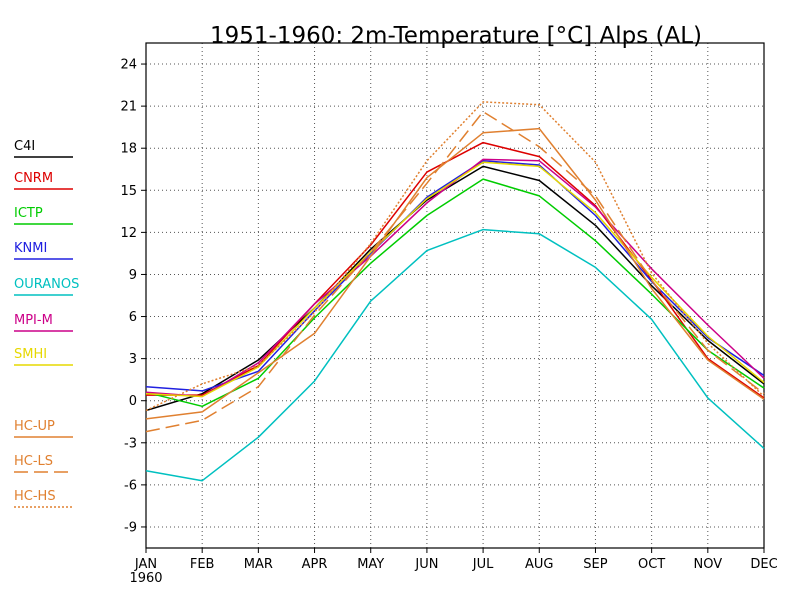 The height and width of the screenshot is (600, 800). I want to click on chart-title: 1951-1960: 2m-Temperature [°C] Alps (AL), so click(456, 36).